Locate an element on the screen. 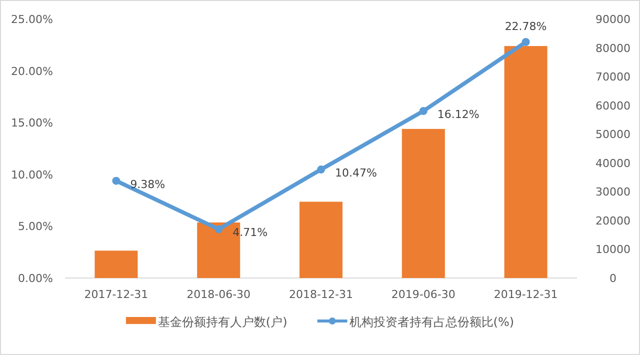 The width and height of the screenshot is (640, 355). y-tick-label: 20.00% is located at coordinates (32, 71).